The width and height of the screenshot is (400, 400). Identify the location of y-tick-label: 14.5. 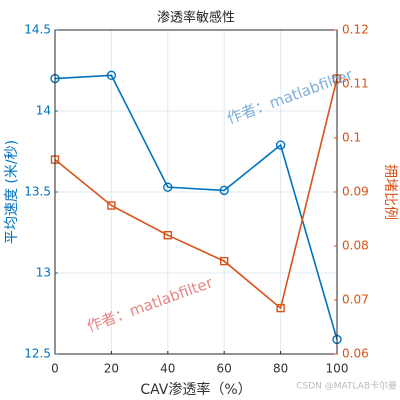
(37, 30).